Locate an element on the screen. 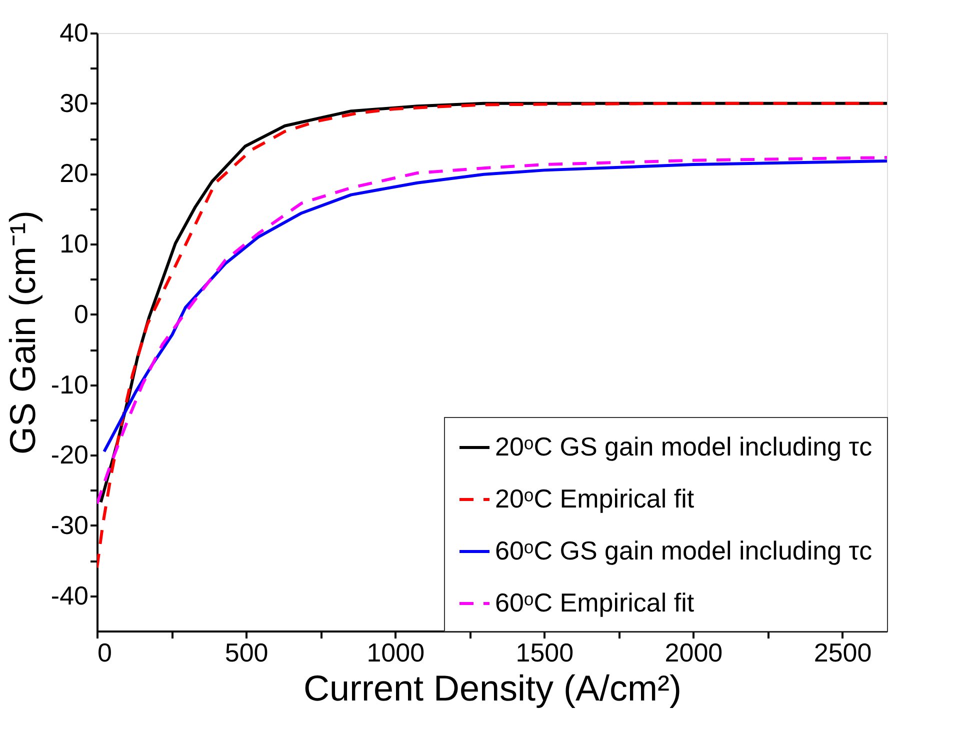 The width and height of the screenshot is (960, 736). y-tick-label: 30 is located at coordinates (74, 103).